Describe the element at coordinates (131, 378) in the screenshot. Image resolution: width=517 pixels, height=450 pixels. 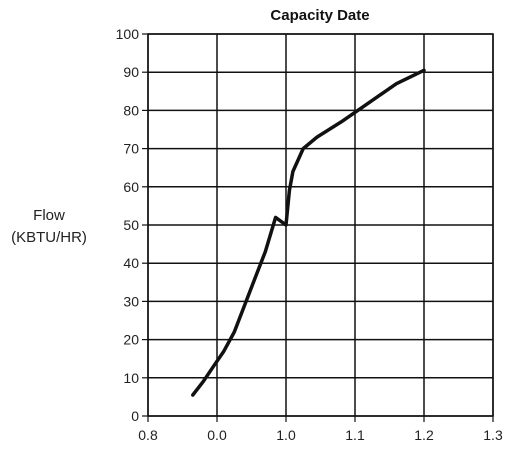
I see `y-tick-label: 10` at that location.